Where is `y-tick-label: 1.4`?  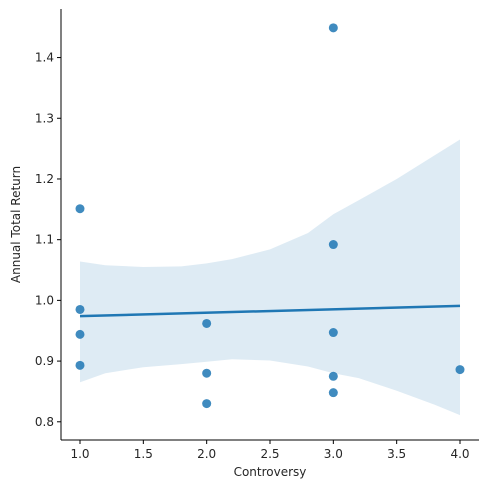
y-tick-label: 1.4 is located at coordinates (44, 58).